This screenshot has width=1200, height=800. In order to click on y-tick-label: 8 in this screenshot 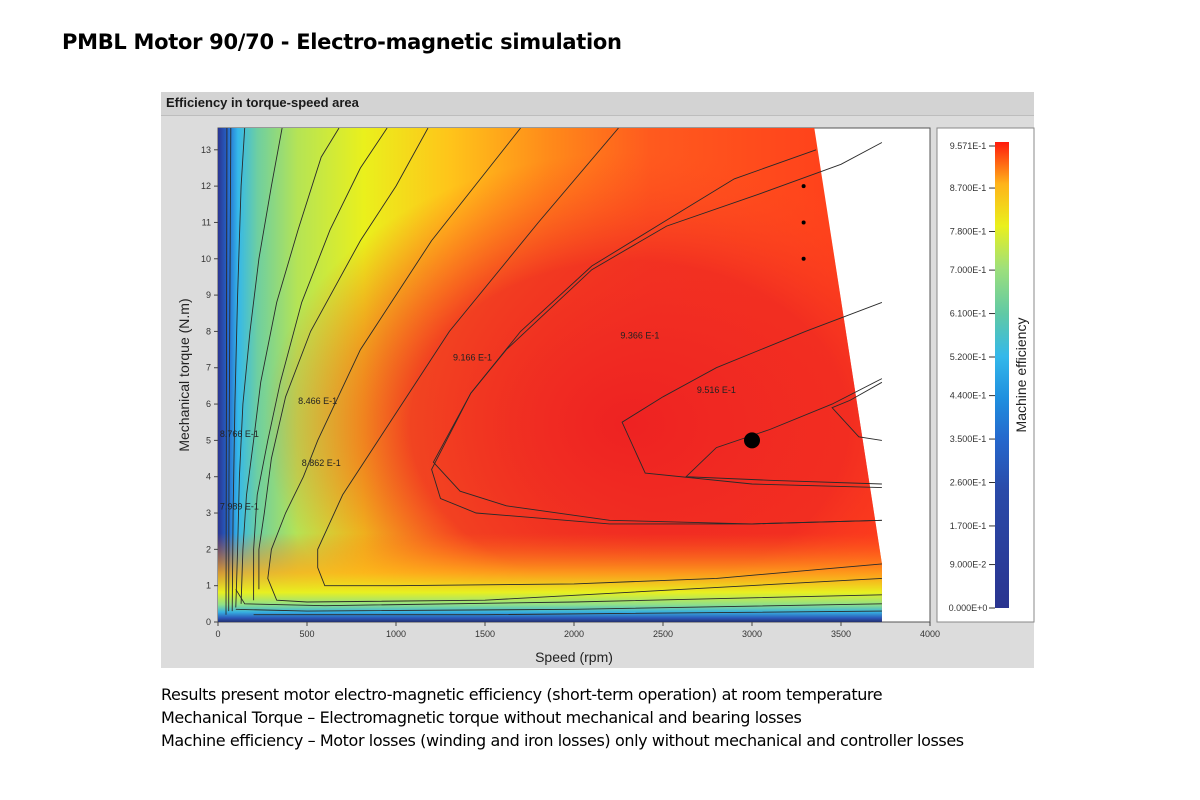, I will do `click(208, 331)`.